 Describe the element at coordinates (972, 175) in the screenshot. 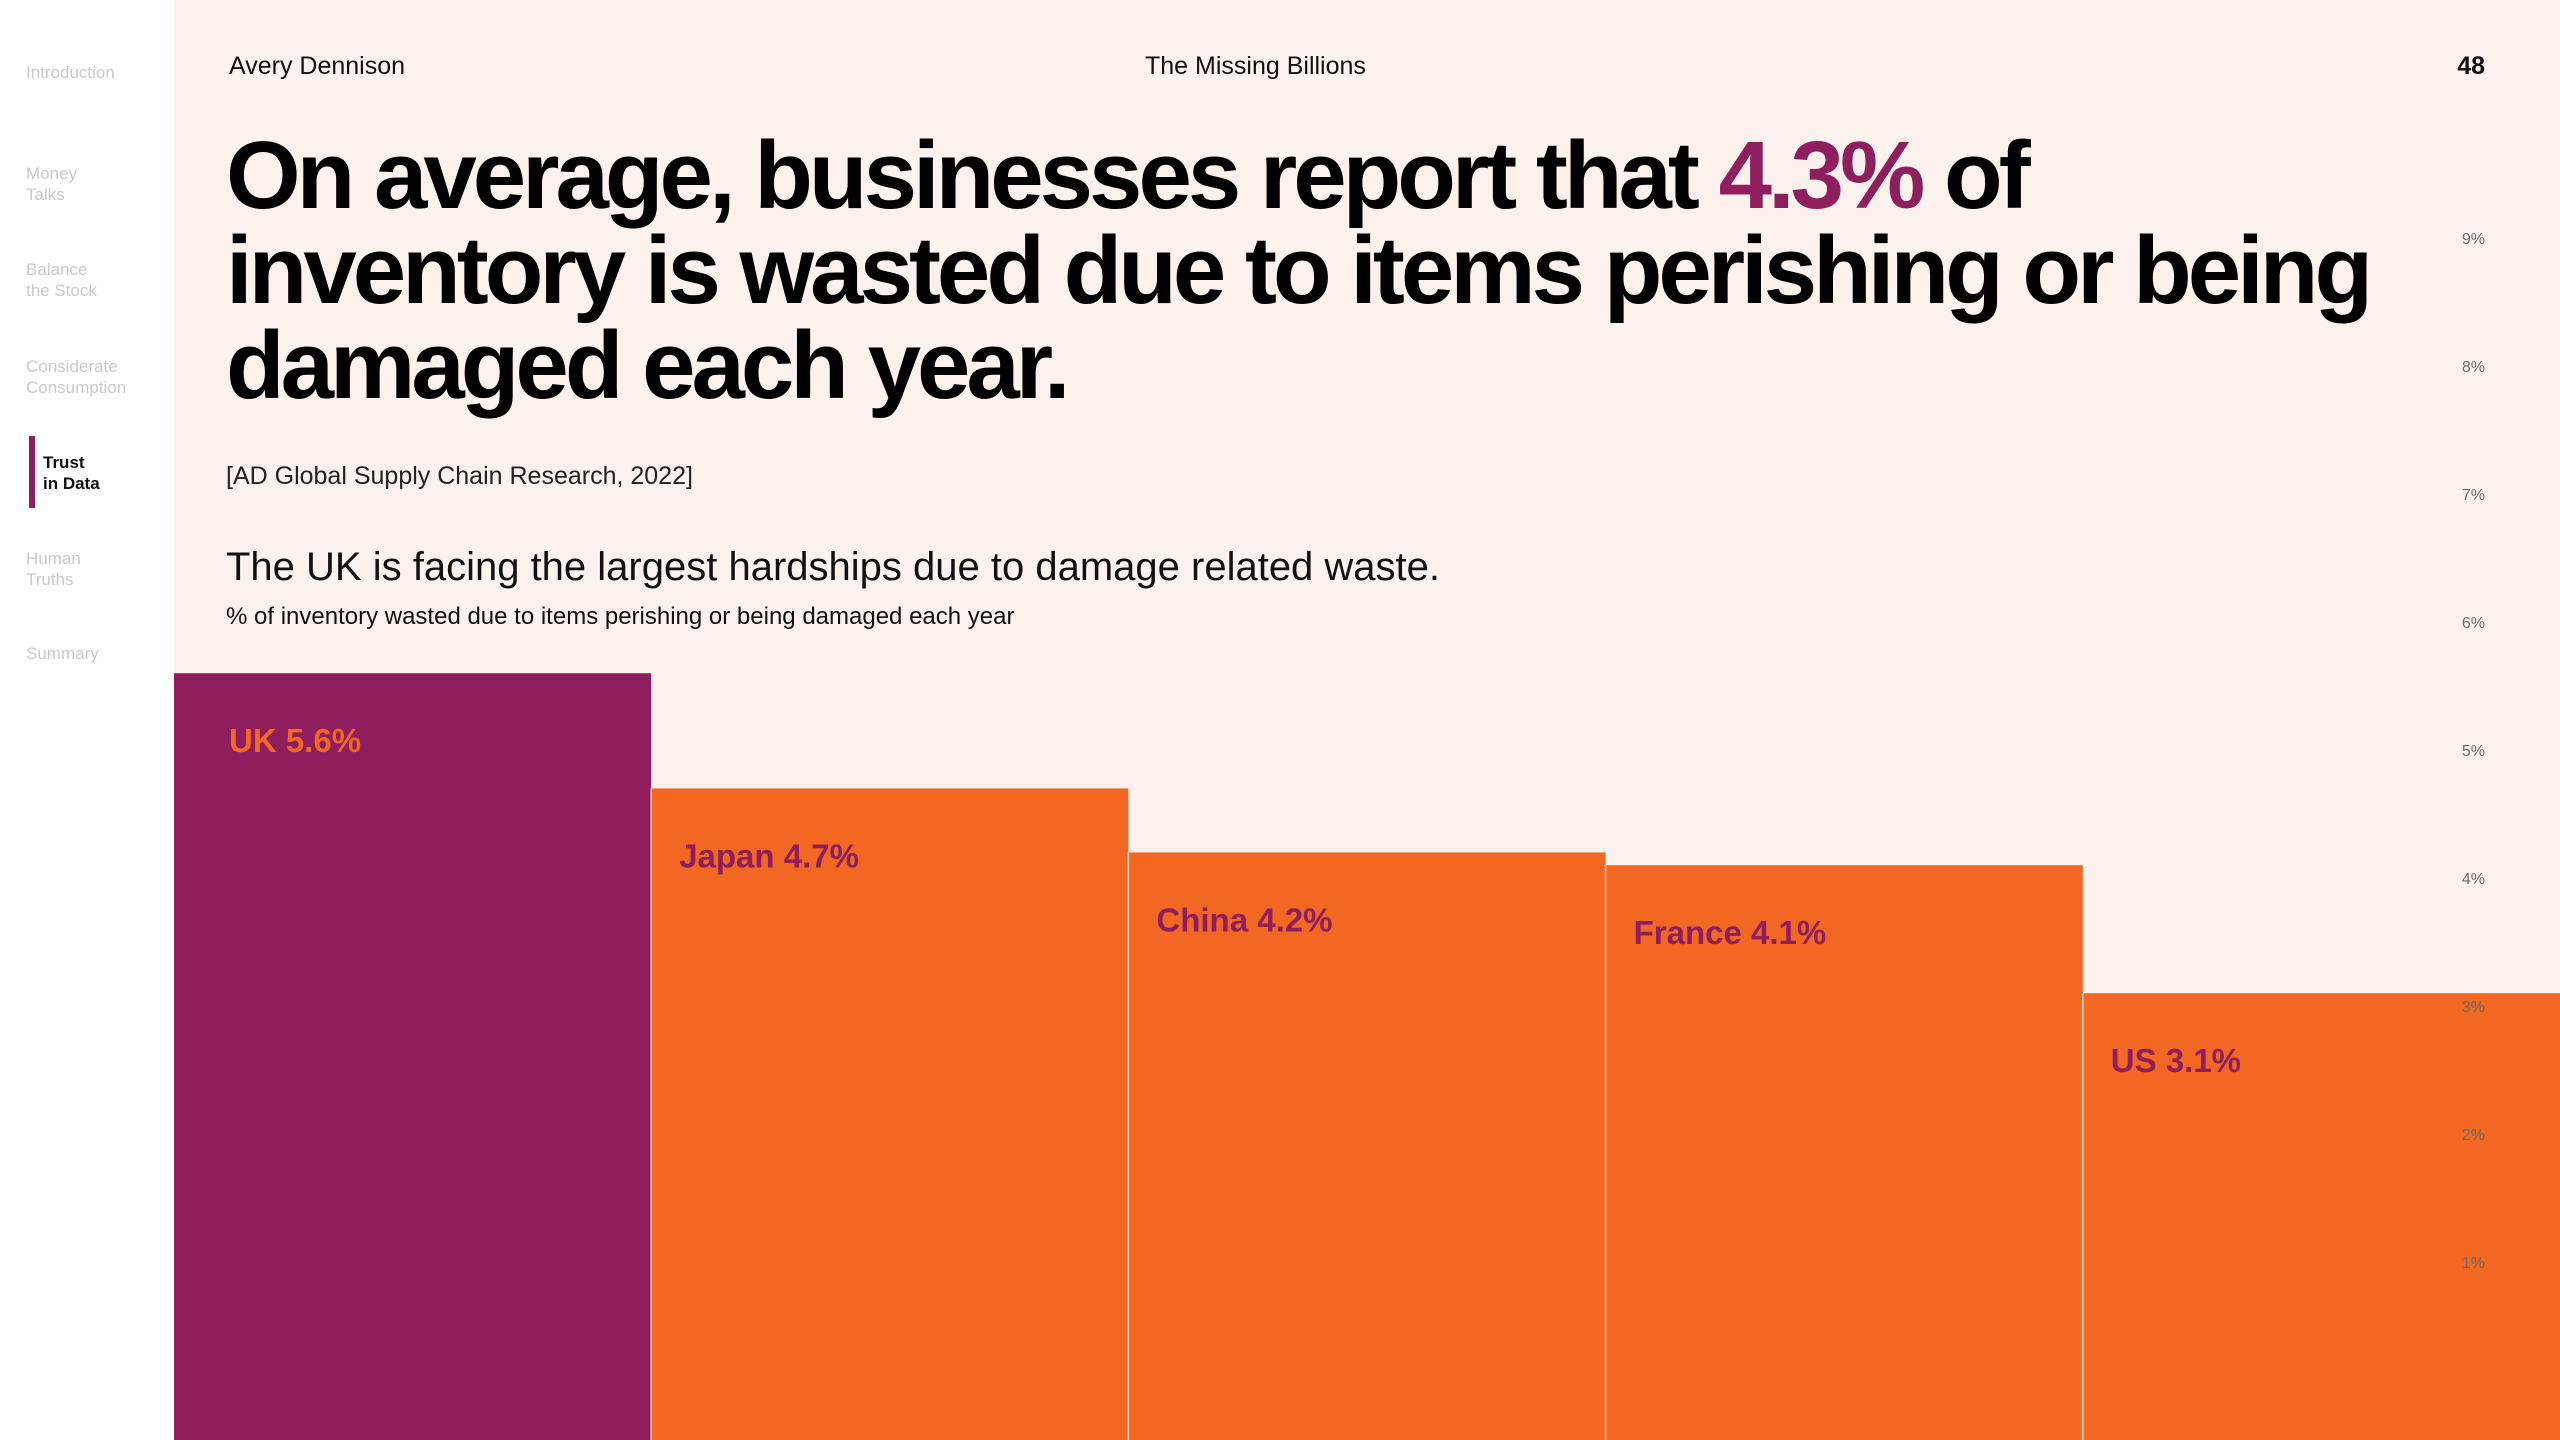

I see `headline-text: On average, businesses report that` at that location.